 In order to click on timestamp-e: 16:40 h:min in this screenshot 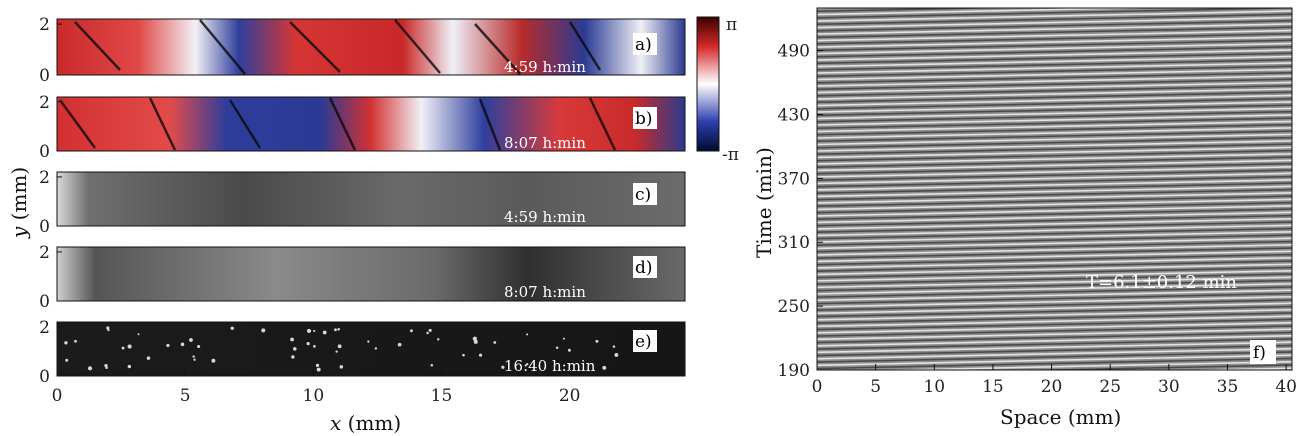, I will do `click(550, 366)`.